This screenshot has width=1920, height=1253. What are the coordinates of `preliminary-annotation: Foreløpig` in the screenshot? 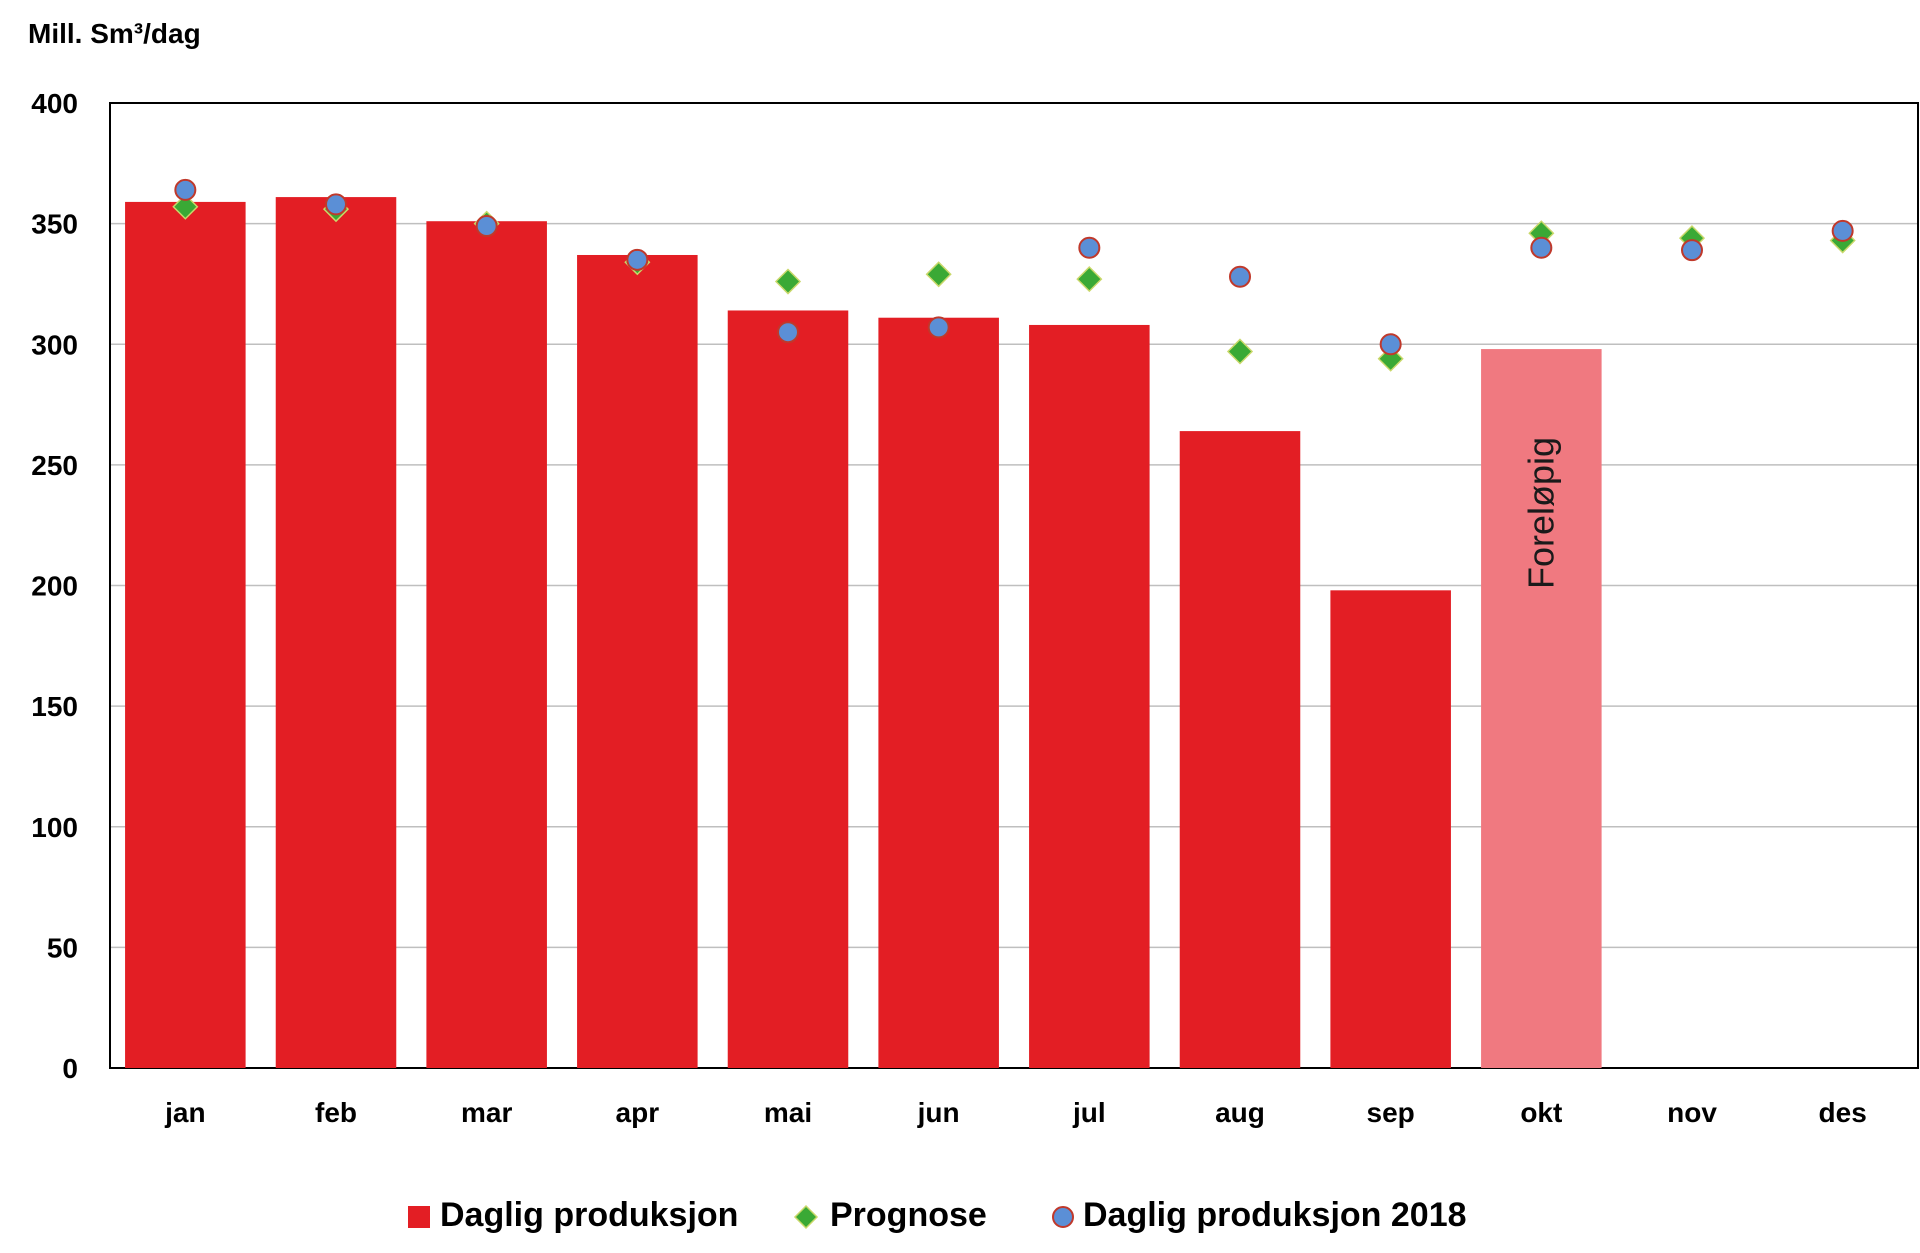 It's located at (1540, 513).